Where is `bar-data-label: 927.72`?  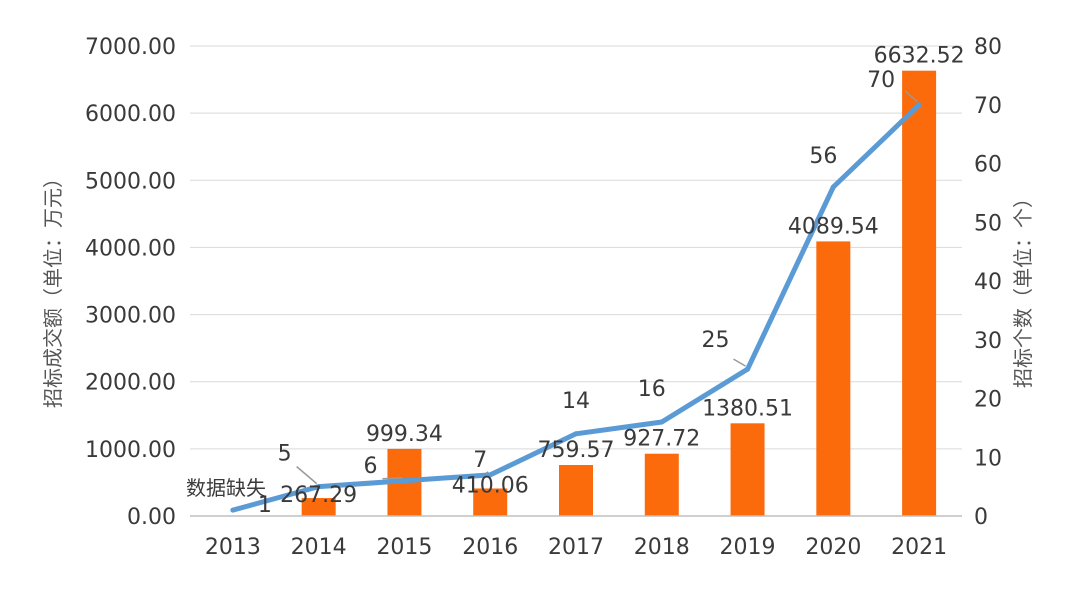
bar-data-label: 927.72 is located at coordinates (661, 439).